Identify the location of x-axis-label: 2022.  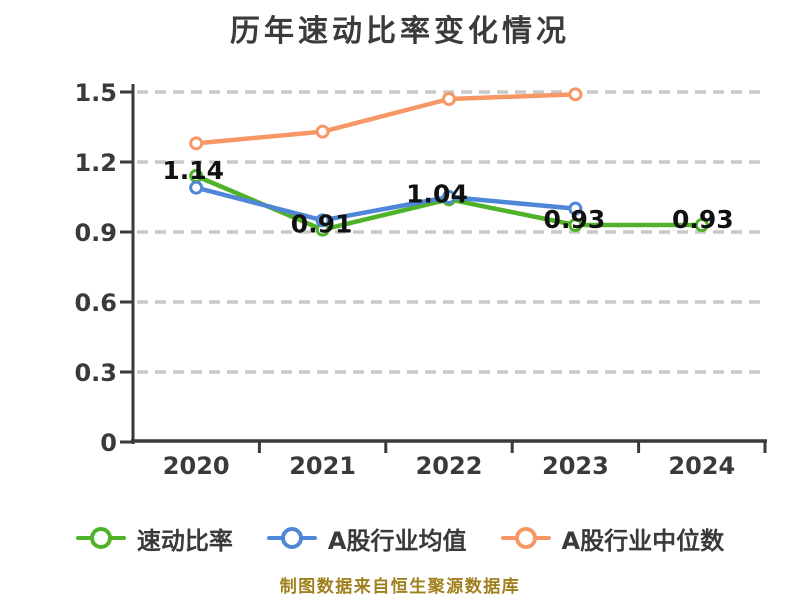
(449, 466).